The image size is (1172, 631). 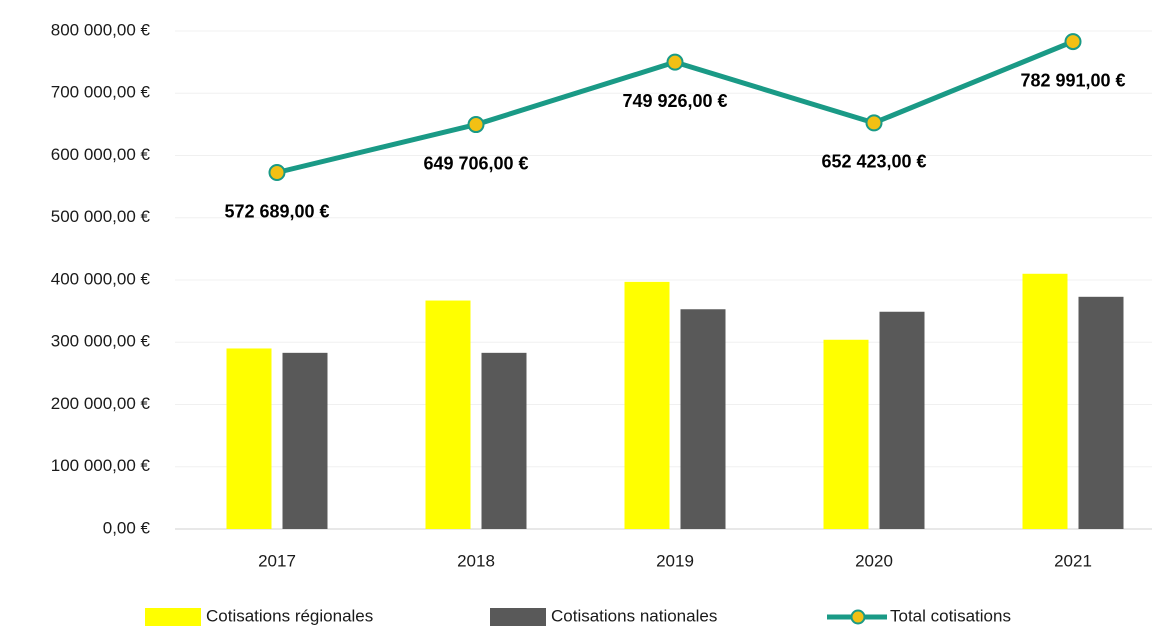 What do you see at coordinates (858, 617) in the screenshot?
I see `legend-marker` at bounding box center [858, 617].